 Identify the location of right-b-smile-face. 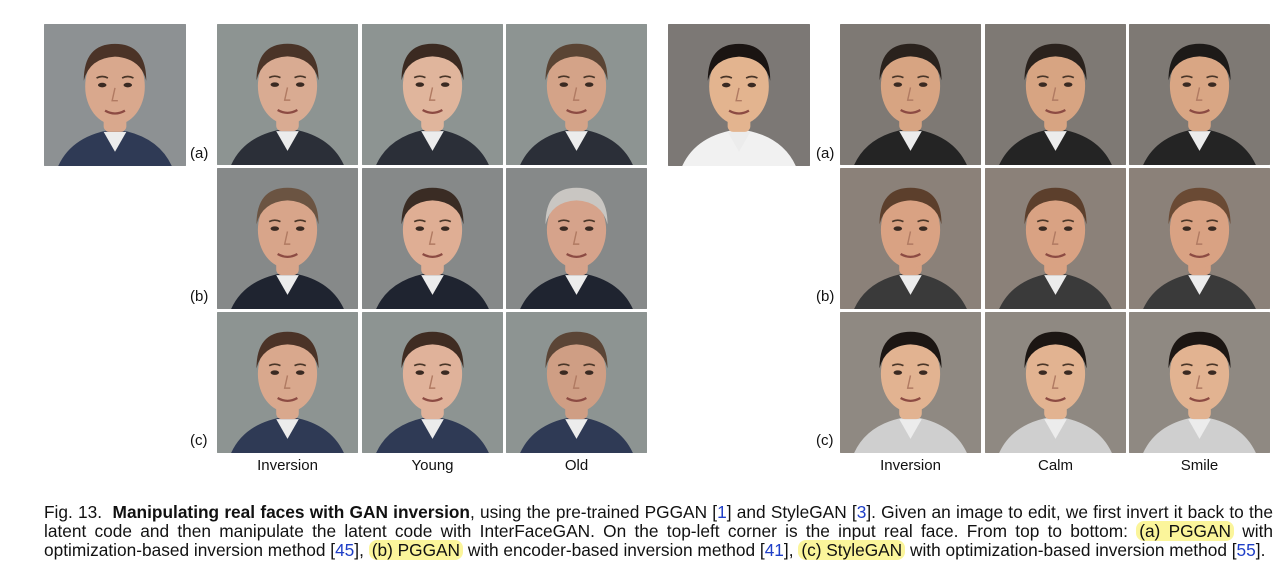
(1199, 238).